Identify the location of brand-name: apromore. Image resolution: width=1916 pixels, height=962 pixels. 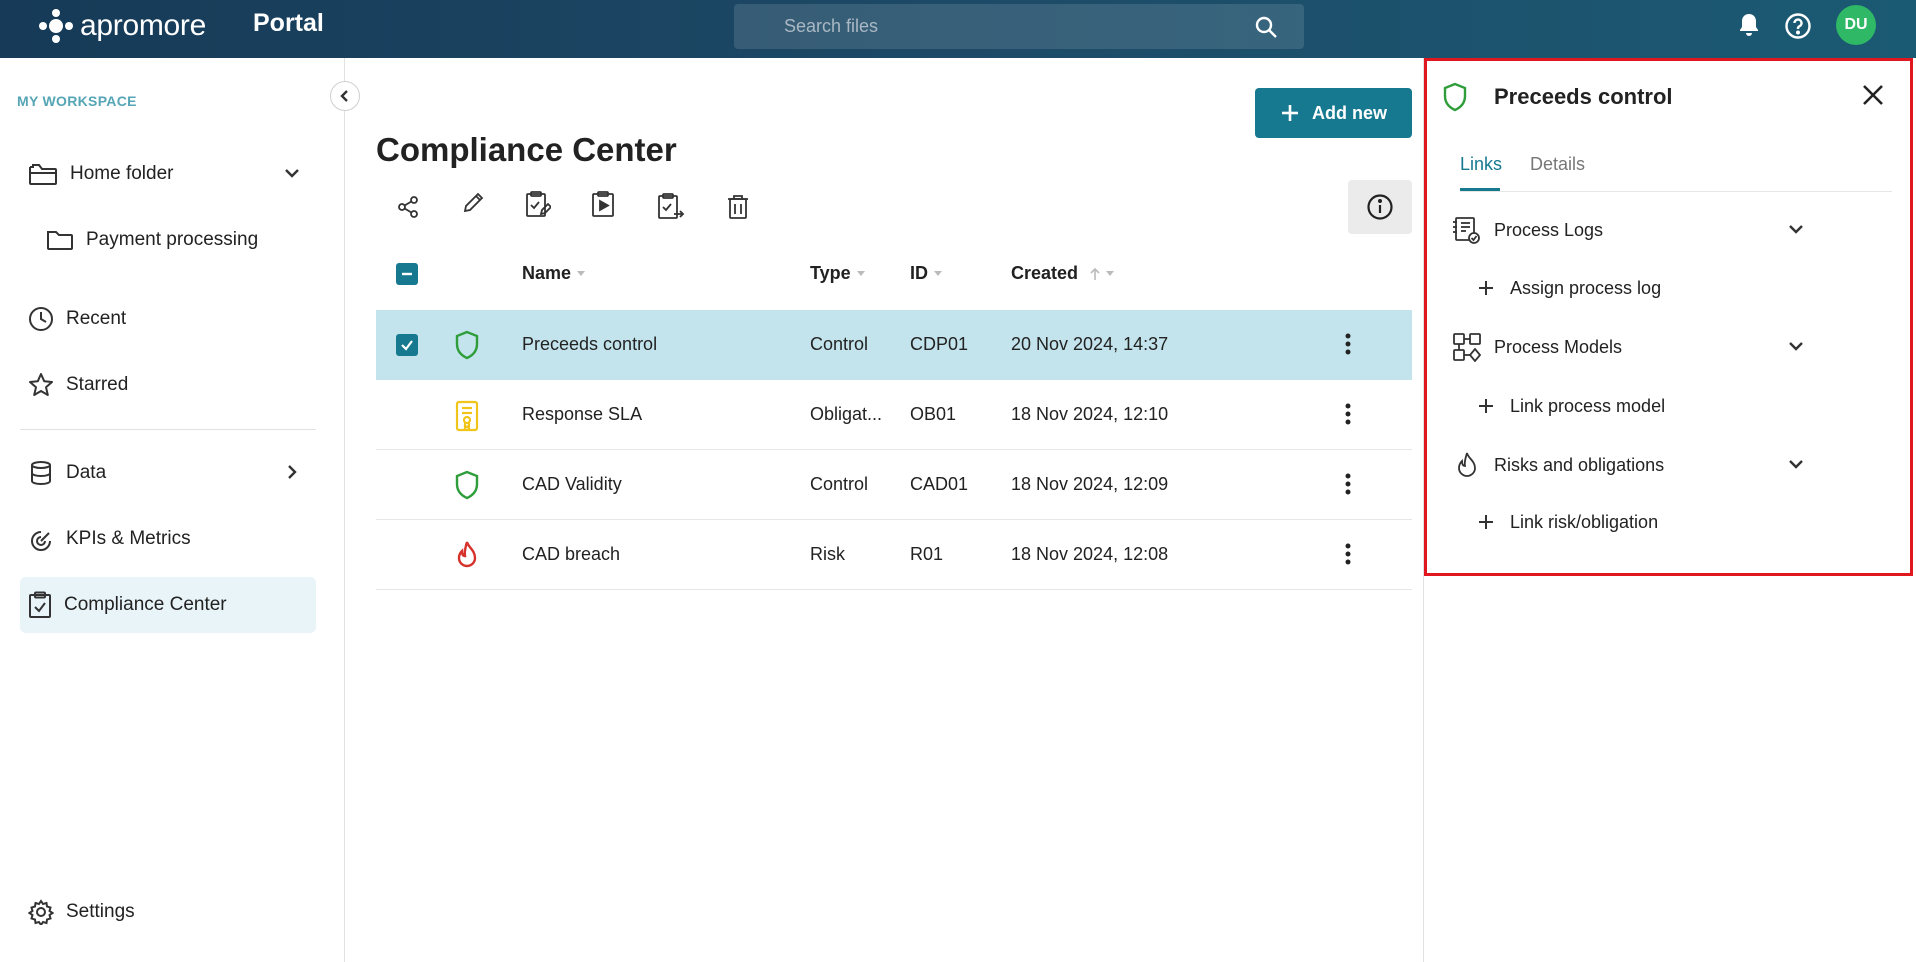
(143, 25).